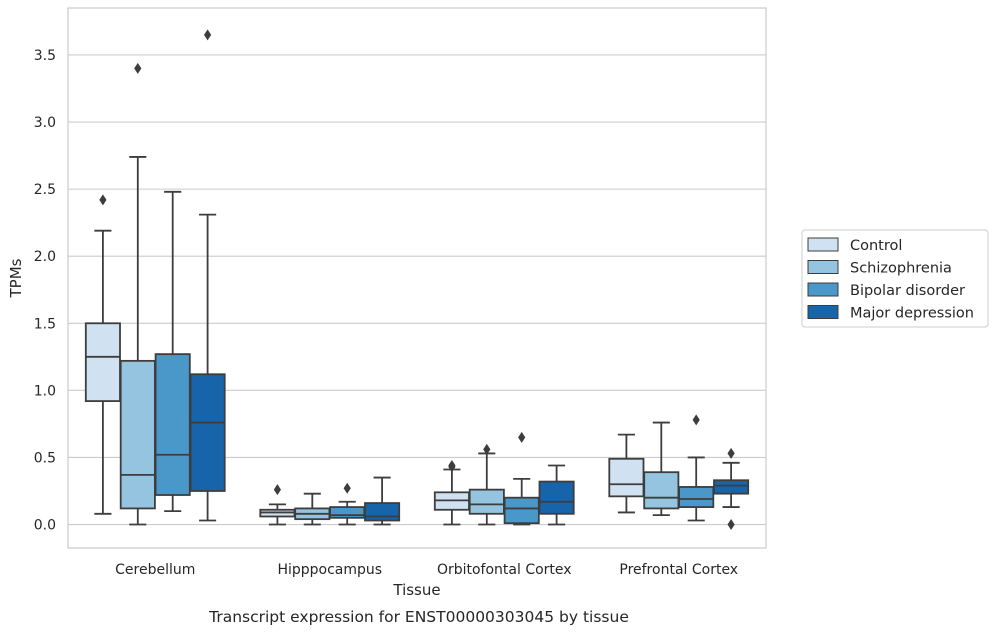  What do you see at coordinates (45, 458) in the screenshot?
I see `y-tick-label: 0.5` at bounding box center [45, 458].